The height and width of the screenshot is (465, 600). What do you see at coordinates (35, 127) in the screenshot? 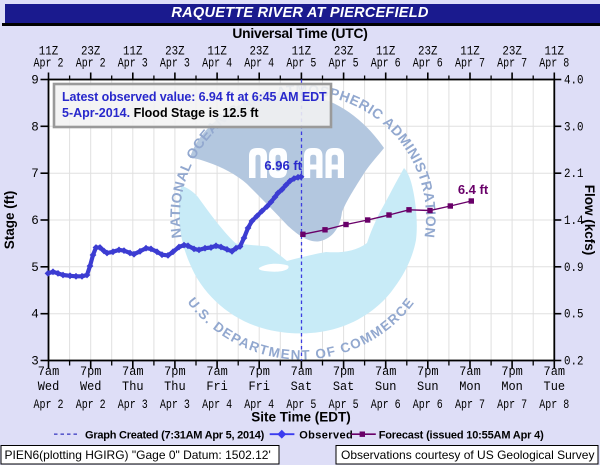
I see `svg-text: 8` at bounding box center [35, 127].